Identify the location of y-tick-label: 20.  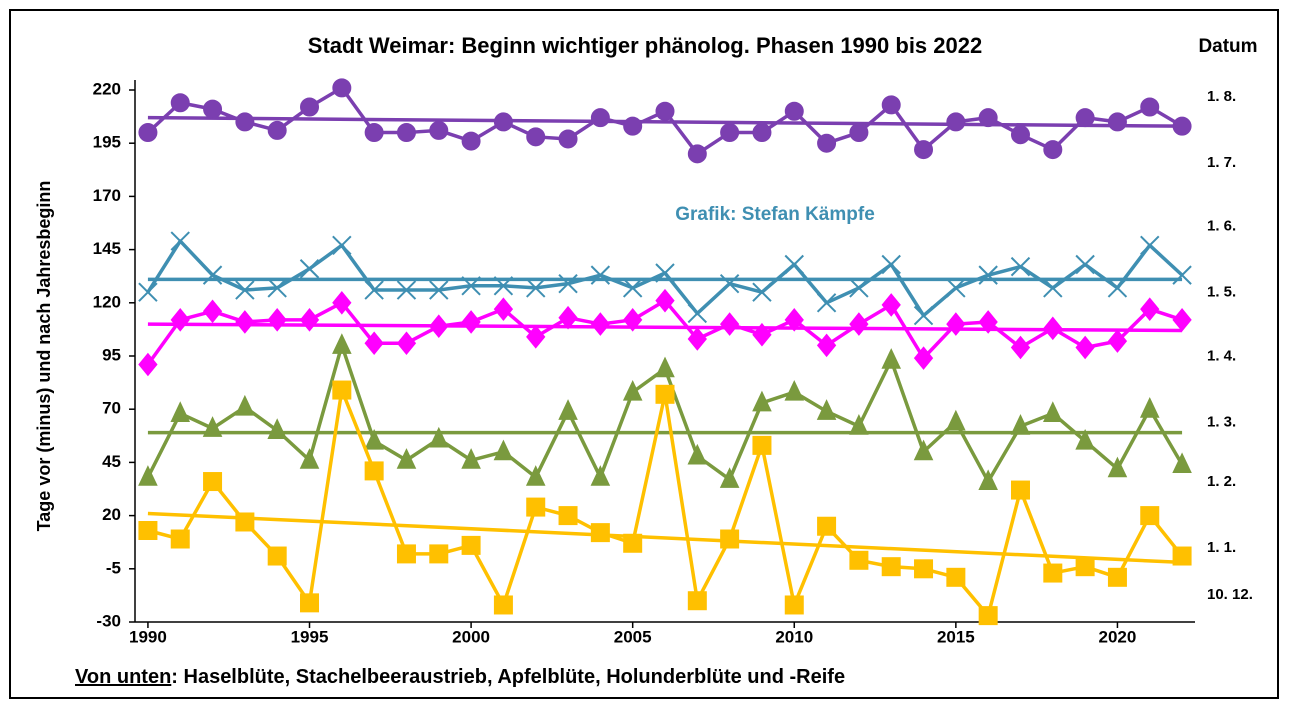
(111, 514).